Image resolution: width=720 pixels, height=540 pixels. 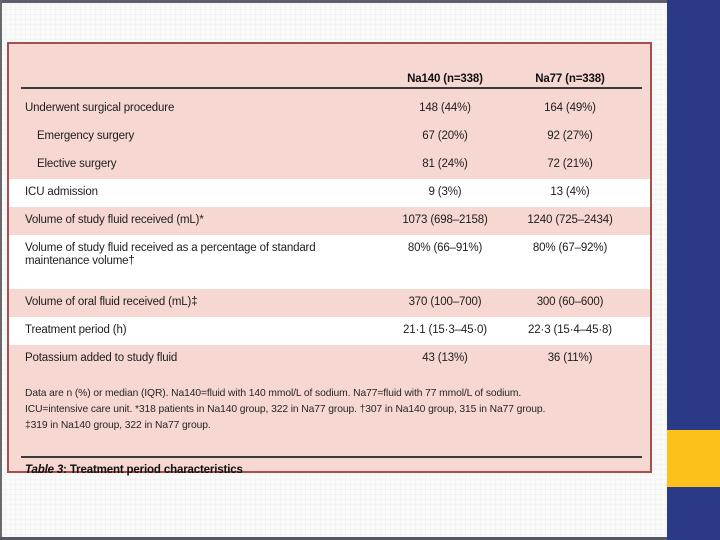 I want to click on row-value-na140: 21·1 (15·3–45·0), so click(x=445, y=330).